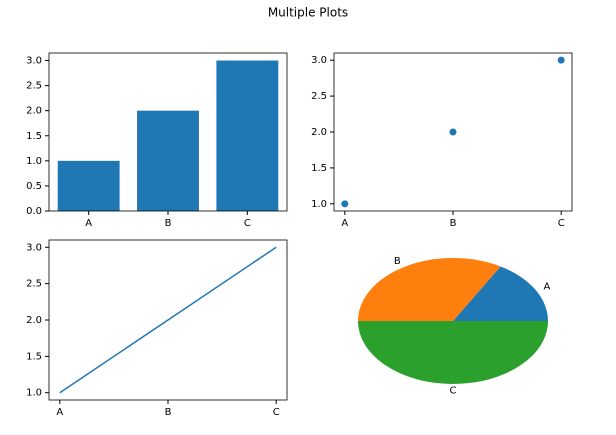  Describe the element at coordinates (397, 261) in the screenshot. I see `pie-label: B` at that location.